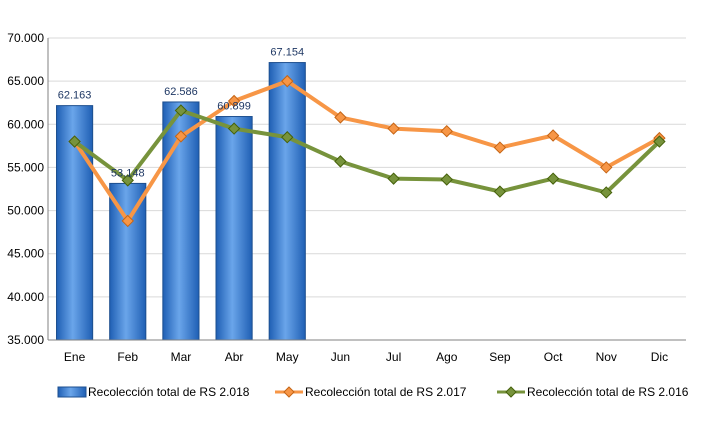 The image size is (724, 424). Describe the element at coordinates (287, 357) in the screenshot. I see `x-tick-label: May` at that location.